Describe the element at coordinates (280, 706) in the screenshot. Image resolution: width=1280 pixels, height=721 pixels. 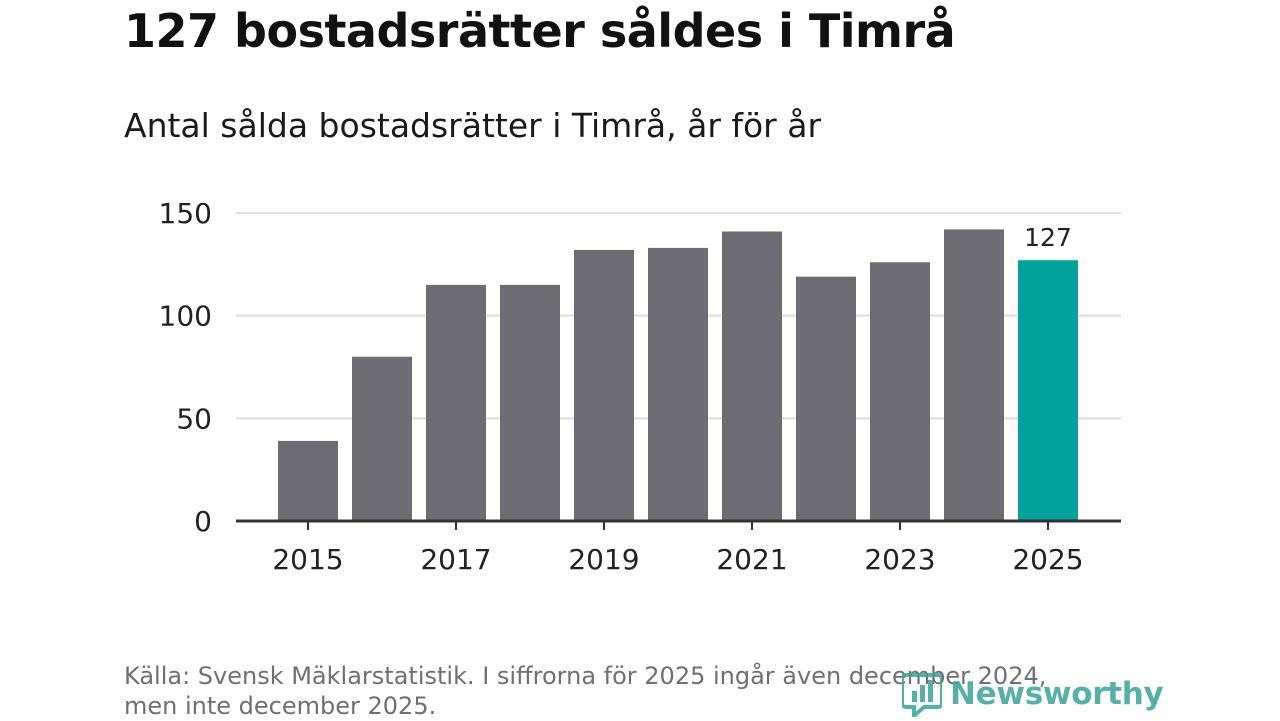
I see `source-line-2: men inte december 2025.` at that location.